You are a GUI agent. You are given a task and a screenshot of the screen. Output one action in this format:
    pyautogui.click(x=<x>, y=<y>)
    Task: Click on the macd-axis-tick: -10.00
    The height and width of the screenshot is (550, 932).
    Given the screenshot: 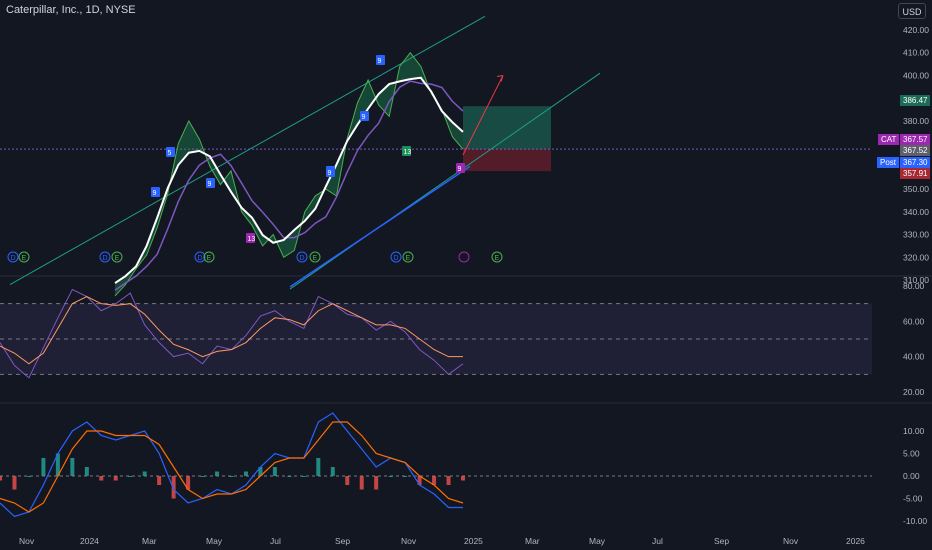 What is the action you would take?
    pyautogui.click(x=915, y=521)
    